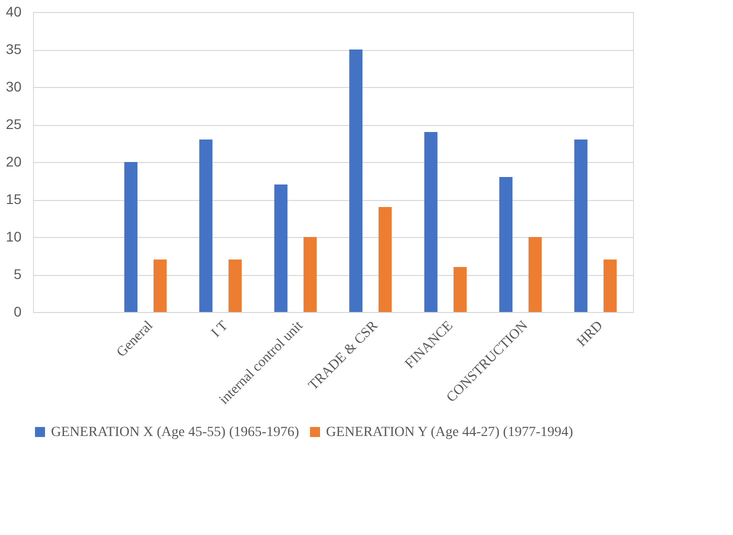 The image size is (733, 535). I want to click on y-tick-label: 15, so click(14, 199).